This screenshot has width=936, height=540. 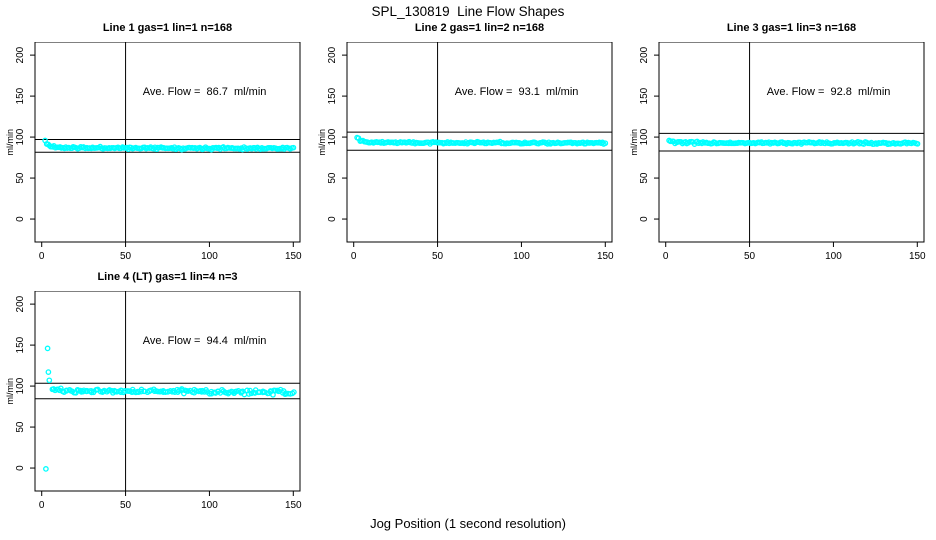 What do you see at coordinates (468, 523) in the screenshot?
I see `figure-x-axis-label: Jog Position (1 second resolution)` at bounding box center [468, 523].